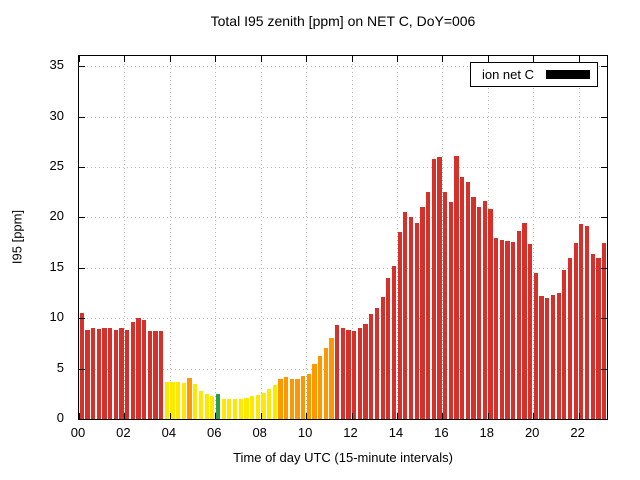  What do you see at coordinates (56, 115) in the screenshot?
I see `y-tick-label: 30` at bounding box center [56, 115].